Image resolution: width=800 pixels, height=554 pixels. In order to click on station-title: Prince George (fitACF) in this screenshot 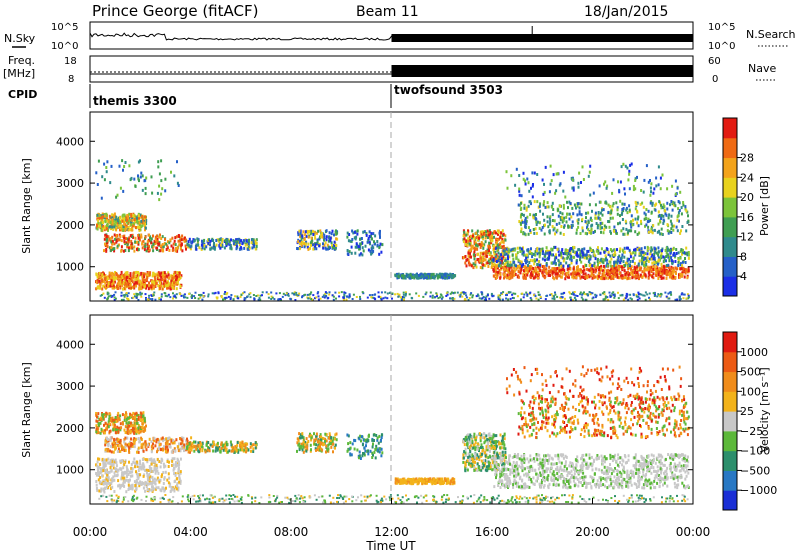, I will do `click(175, 11)`.